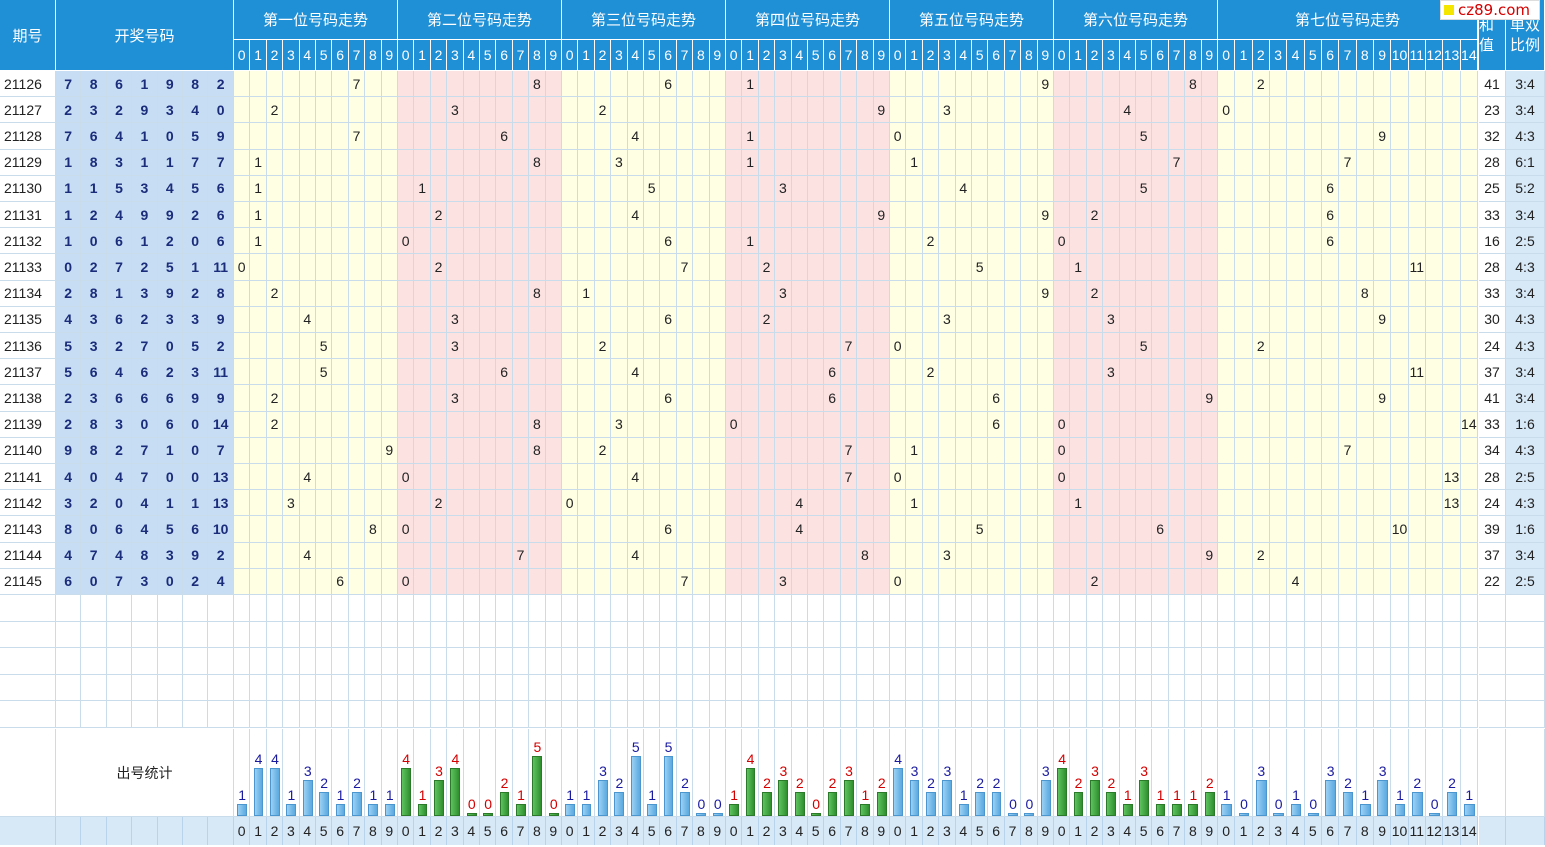 The width and height of the screenshot is (1545, 847). Describe the element at coordinates (1525, 162) in the screenshot. I see `odd-even-ratio: 6:1` at that location.